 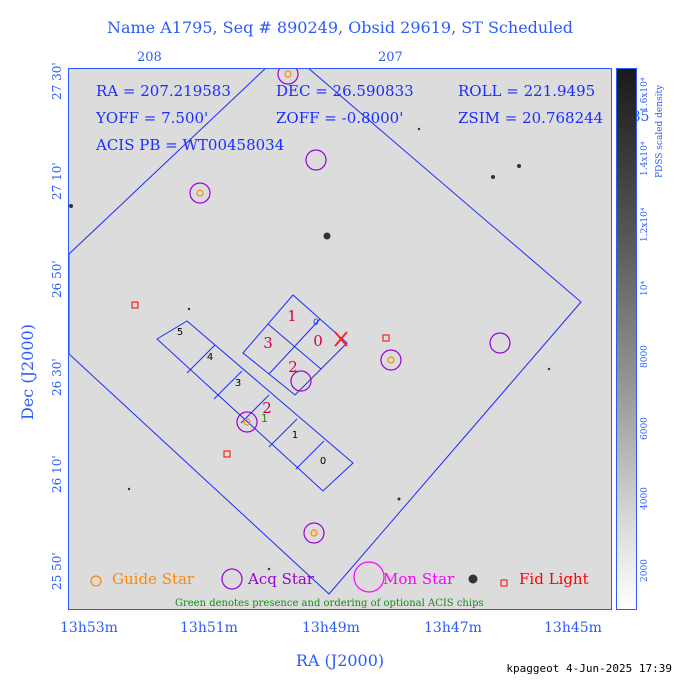 What do you see at coordinates (645, 570) in the screenshot?
I see `colorbar-tick-2000: 2000` at bounding box center [645, 570].